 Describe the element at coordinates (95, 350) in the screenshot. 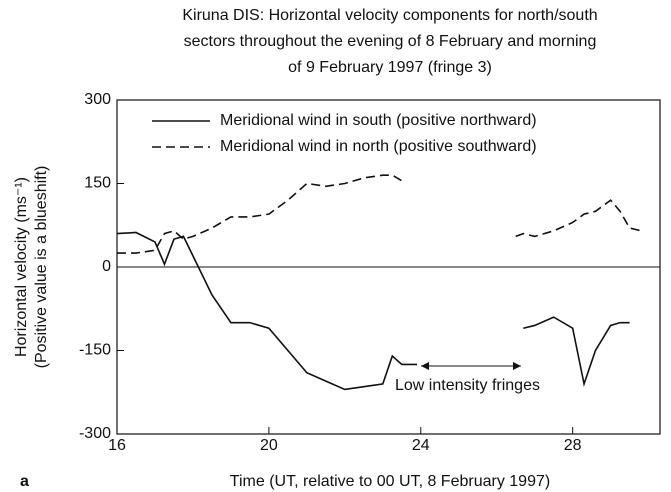

I see `y-tick-label: -150` at that location.